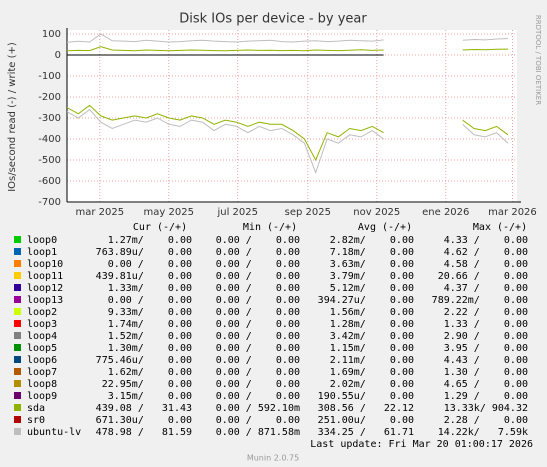  What do you see at coordinates (486, 396) in the screenshot?
I see `legend-stat: 1.29 / 0.00` at bounding box center [486, 396].